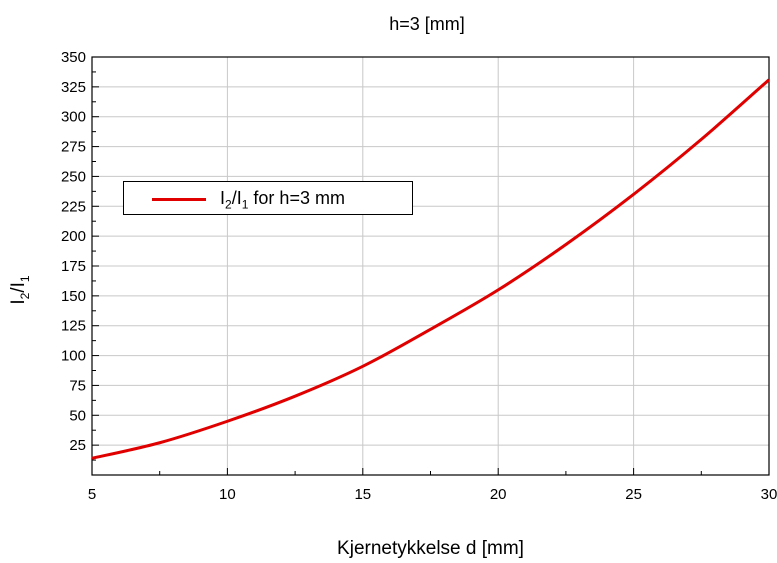 The image size is (777, 563). Describe the element at coordinates (498, 494) in the screenshot. I see `x-tick-label: 20` at that location.